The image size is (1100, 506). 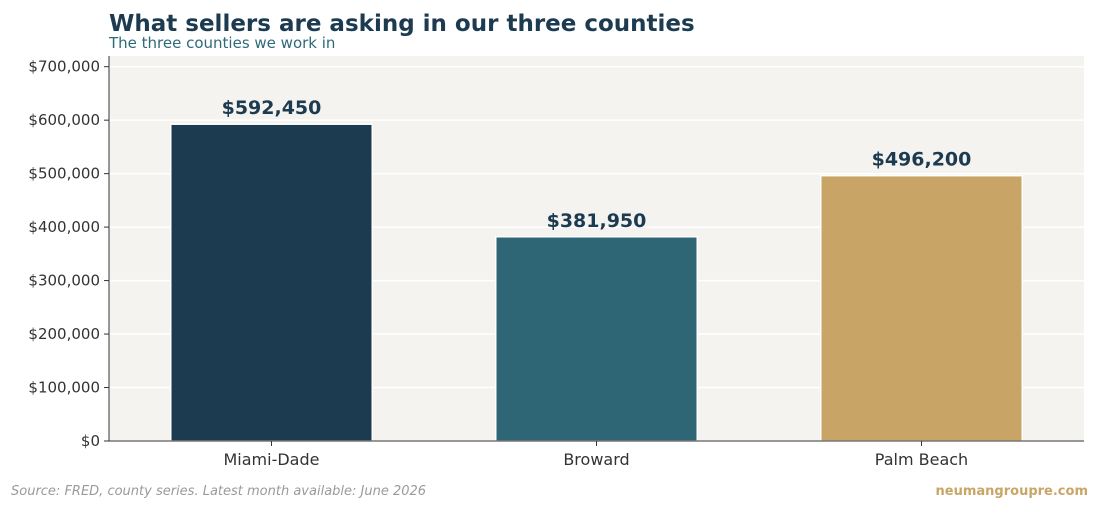 What do you see at coordinates (921, 459) in the screenshot?
I see `x-tick-label: Palm Beach` at bounding box center [921, 459].